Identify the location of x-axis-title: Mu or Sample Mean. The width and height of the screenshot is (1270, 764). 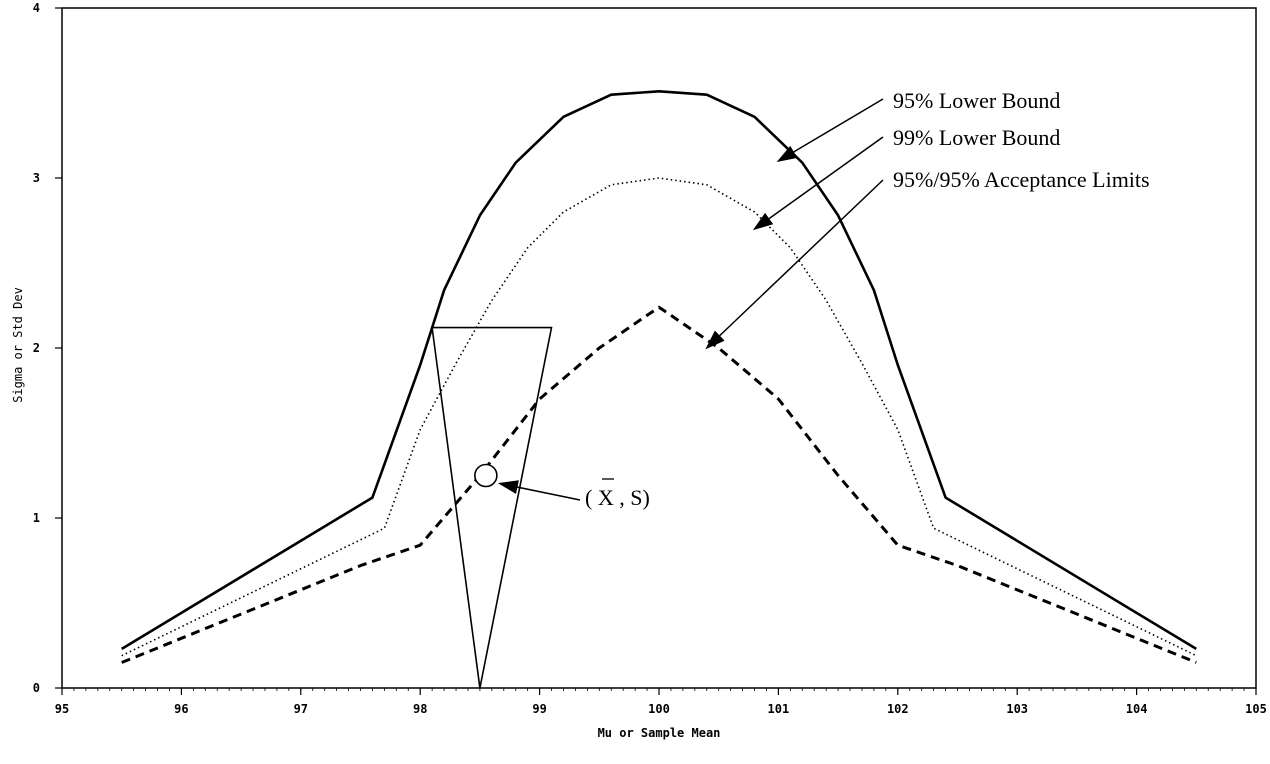
(659, 733).